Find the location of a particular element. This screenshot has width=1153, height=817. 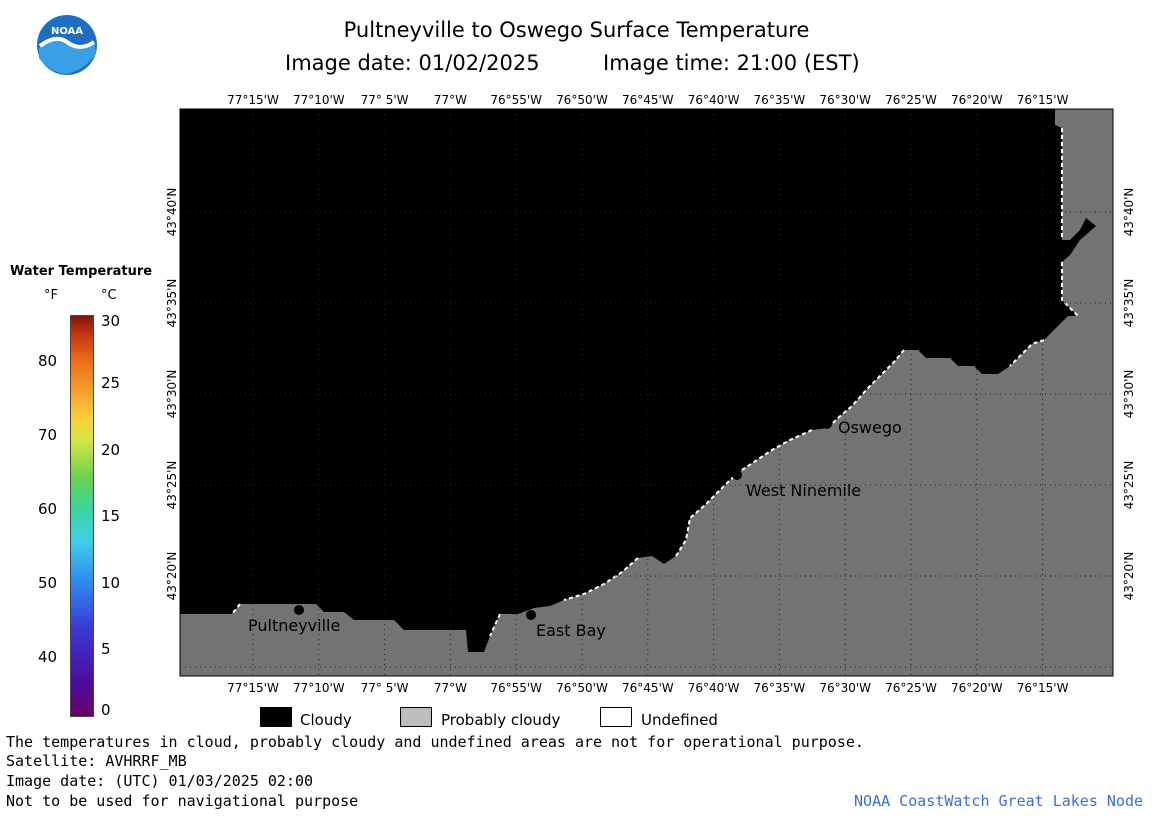

fahrenheit-tick-label: 50 is located at coordinates (48, 583).